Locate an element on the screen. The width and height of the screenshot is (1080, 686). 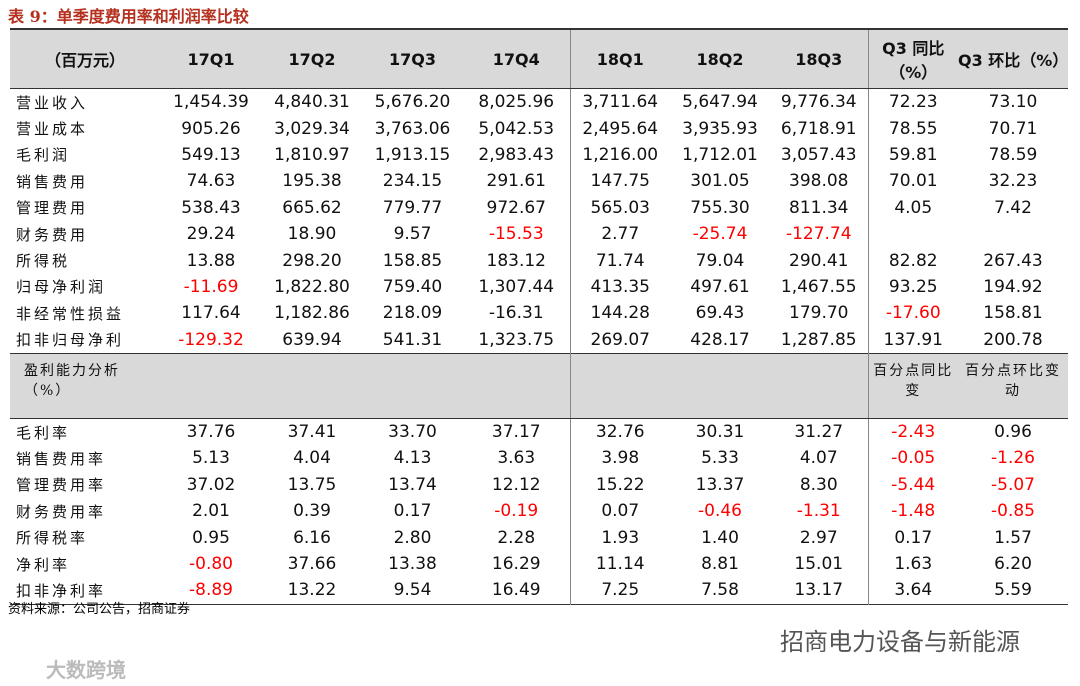
cell: 9.54 is located at coordinates (412, 590).